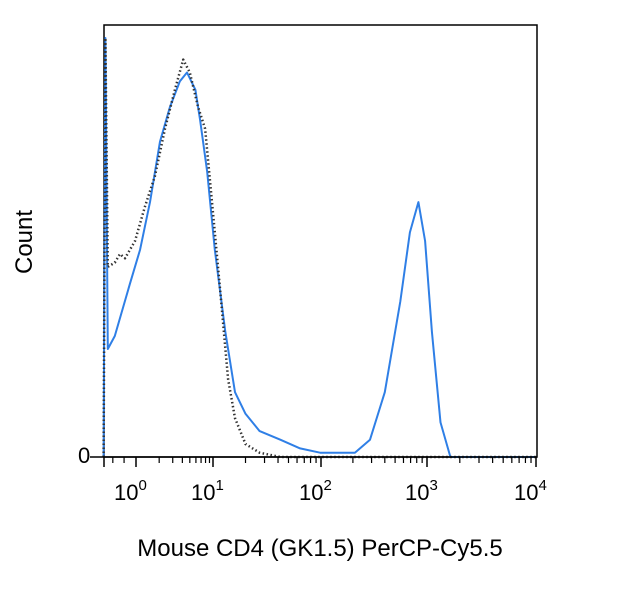 This screenshot has width=635, height=601. What do you see at coordinates (421, 491) in the screenshot?
I see `x-tick-label: 10³` at bounding box center [421, 491].